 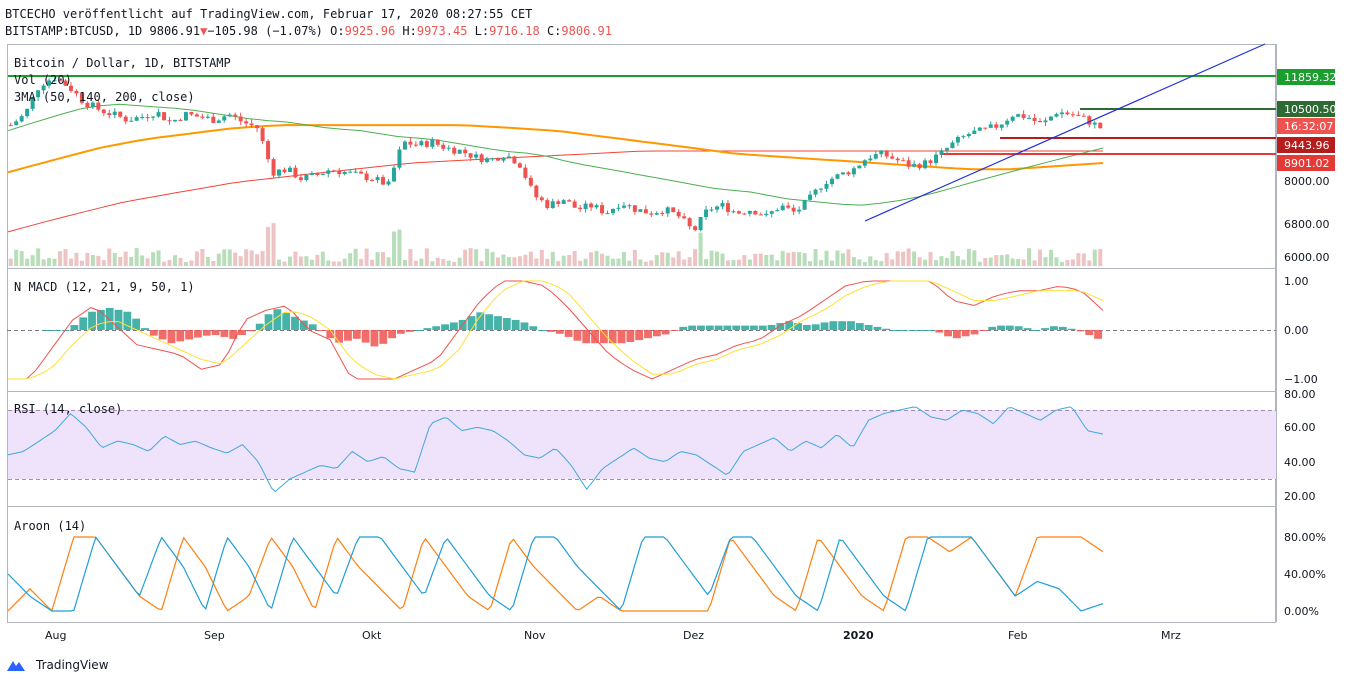 I want to click on volume-label: Vol (20), so click(x=43, y=80).